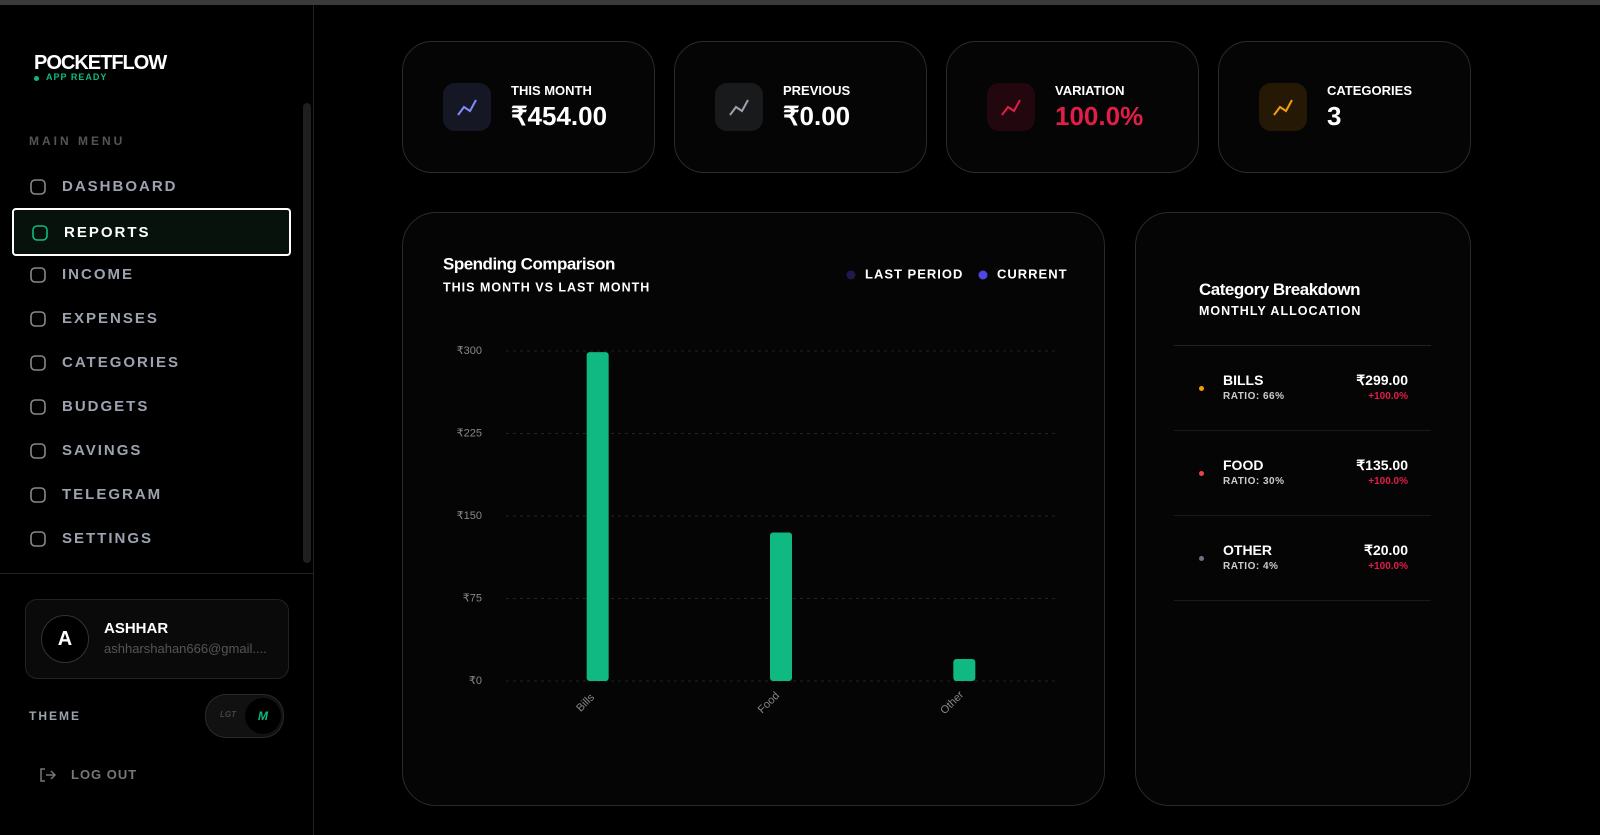 The height and width of the screenshot is (835, 1600). What do you see at coordinates (1369, 90) in the screenshot?
I see `stat-label: CATEGORIES` at bounding box center [1369, 90].